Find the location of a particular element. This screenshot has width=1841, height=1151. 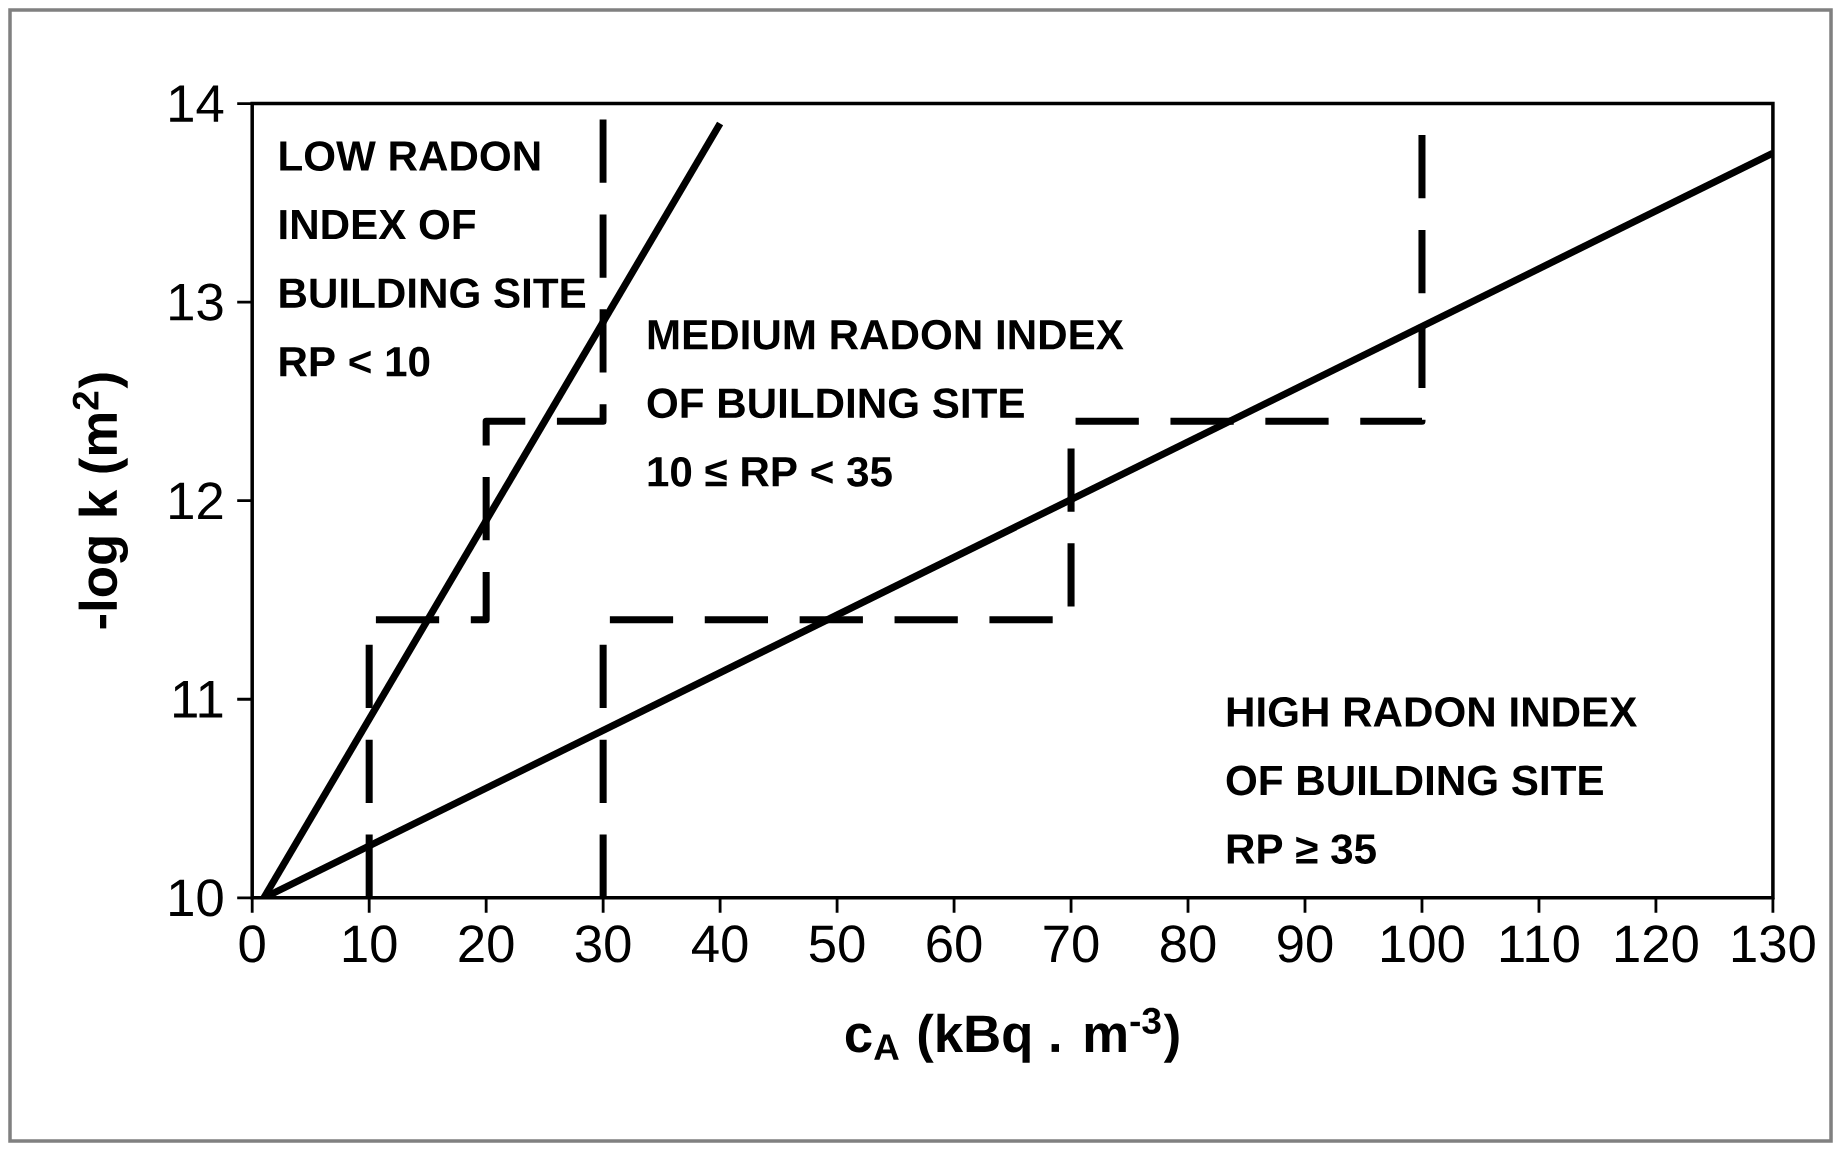

y-tick-label: 11 is located at coordinates (198, 699).